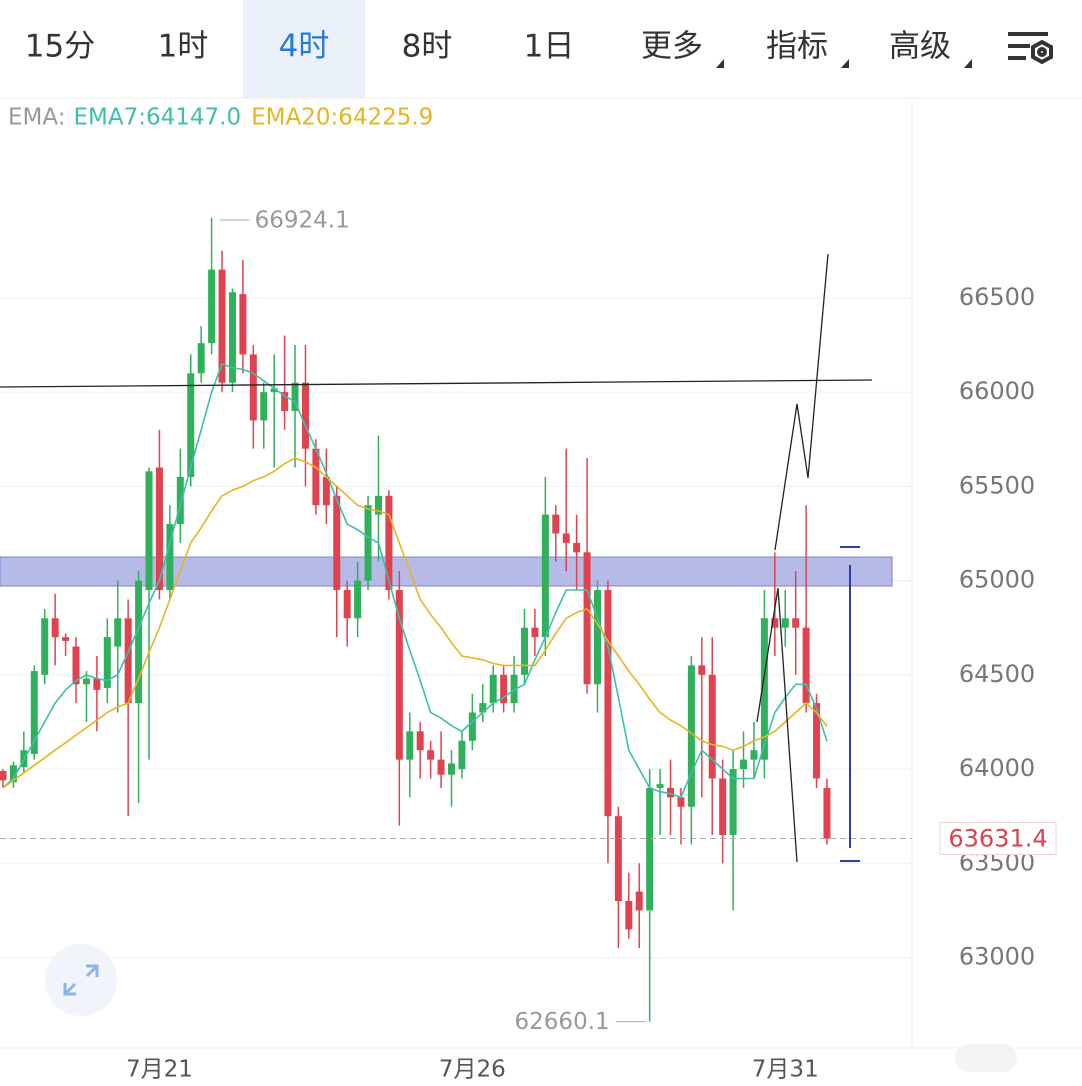  What do you see at coordinates (850, 704) in the screenshot?
I see `measure-tool` at bounding box center [850, 704].